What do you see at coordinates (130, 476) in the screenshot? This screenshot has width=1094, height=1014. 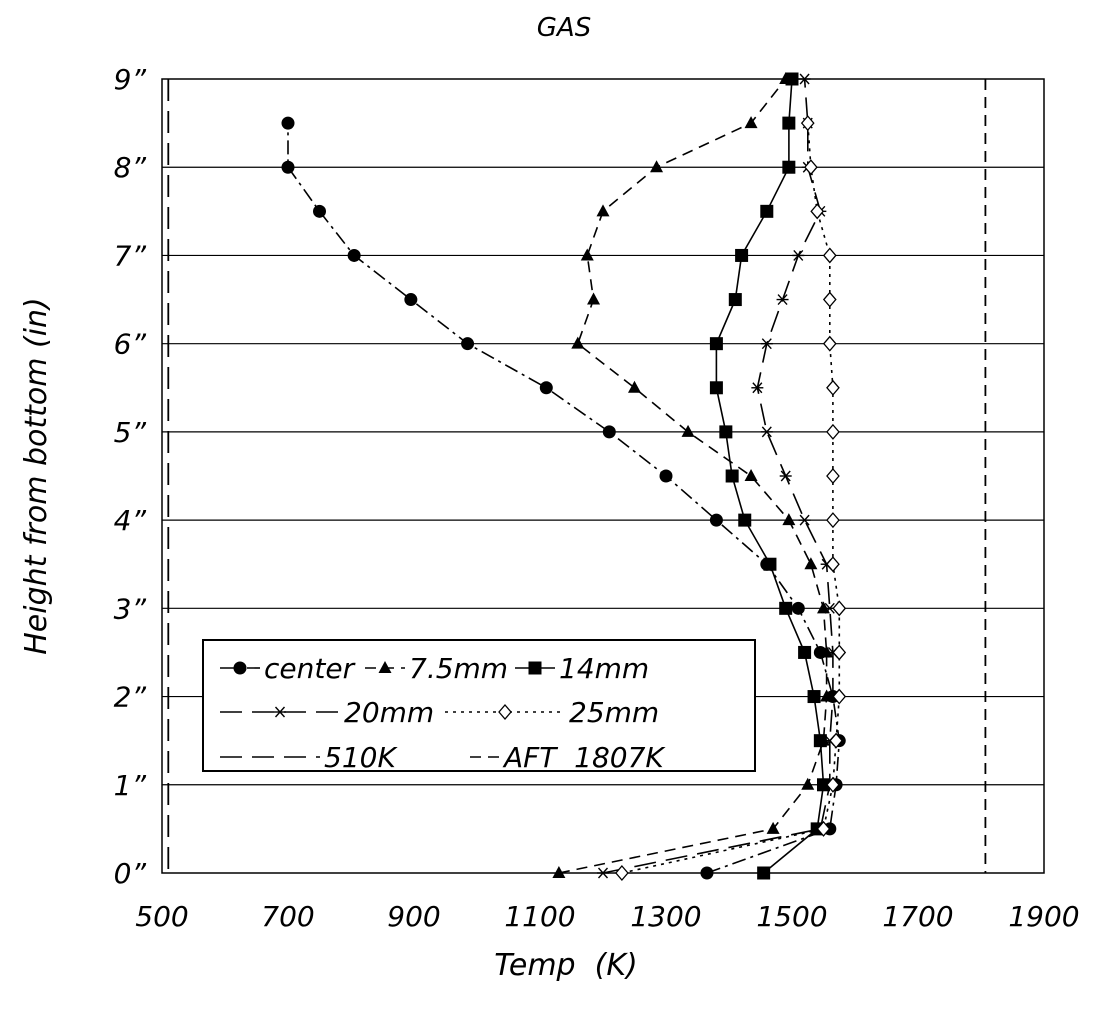 I see `y-tick-labels: 0” 1” 2” 3” 4” 5” 6” 7” 8” 9”` at bounding box center [130, 476].